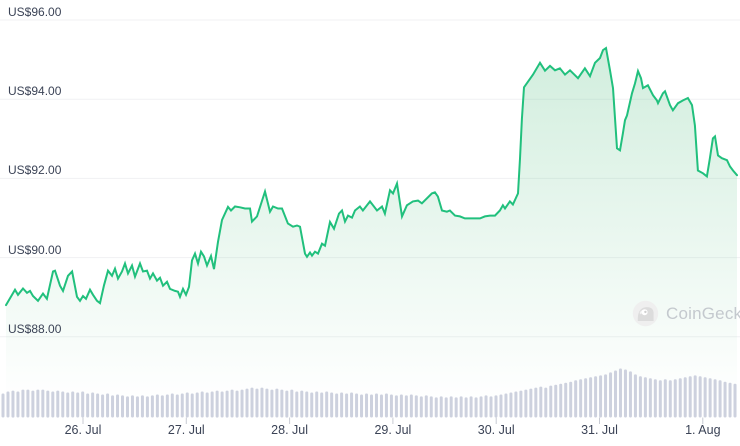 The image size is (740, 446). What do you see at coordinates (83, 430) in the screenshot?
I see `x-axis-label: 26. Jul` at bounding box center [83, 430].